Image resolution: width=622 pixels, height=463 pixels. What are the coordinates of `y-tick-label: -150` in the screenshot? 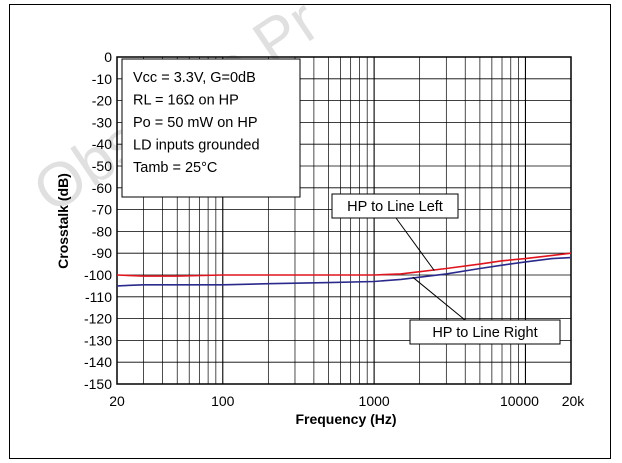 It's located at (98, 384).